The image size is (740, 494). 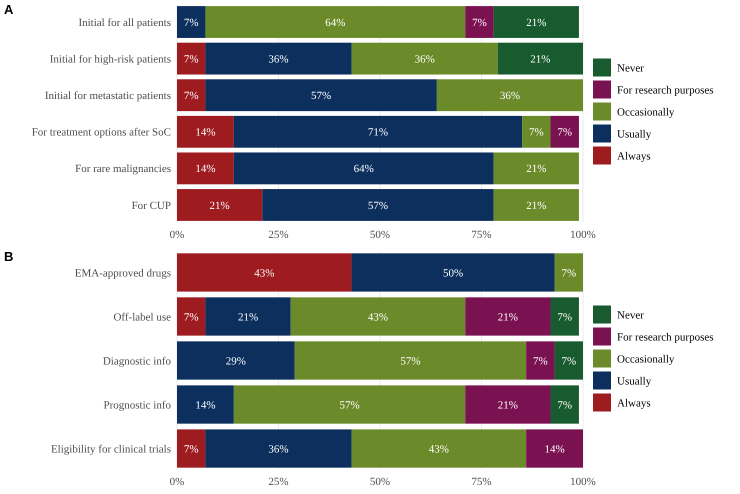 I want to click on y-tick-label: EMA-approved drugs, so click(x=122, y=273).